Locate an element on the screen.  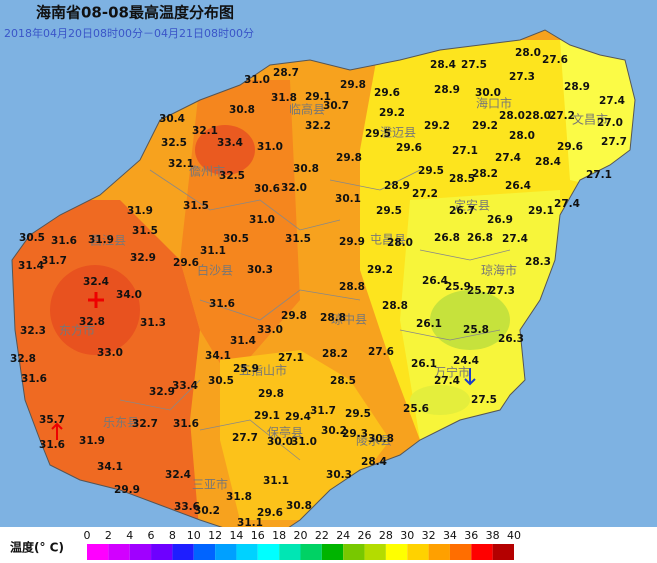
station-value: 26.4 is located at coordinates (435, 281).